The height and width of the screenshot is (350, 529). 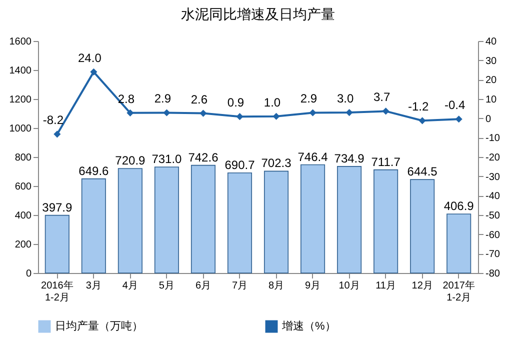 I want to click on y2-tick-label: -30, so click(x=493, y=177).